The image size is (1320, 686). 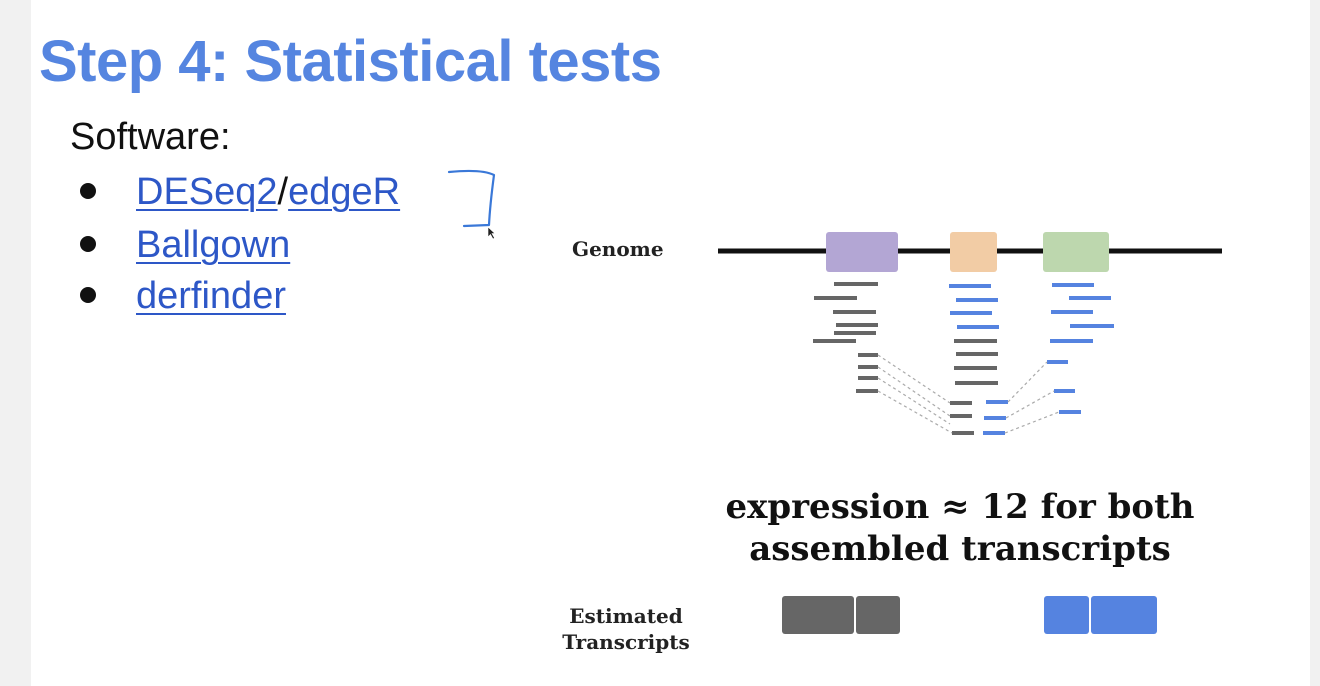 What do you see at coordinates (960, 549) in the screenshot?
I see `expression-caption-line2: assembled transcripts` at bounding box center [960, 549].